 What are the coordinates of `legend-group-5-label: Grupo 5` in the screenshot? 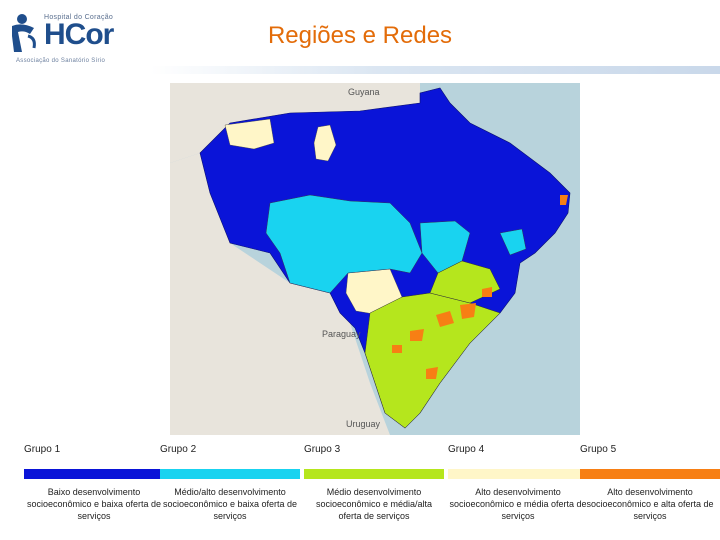 It's located at (598, 449).